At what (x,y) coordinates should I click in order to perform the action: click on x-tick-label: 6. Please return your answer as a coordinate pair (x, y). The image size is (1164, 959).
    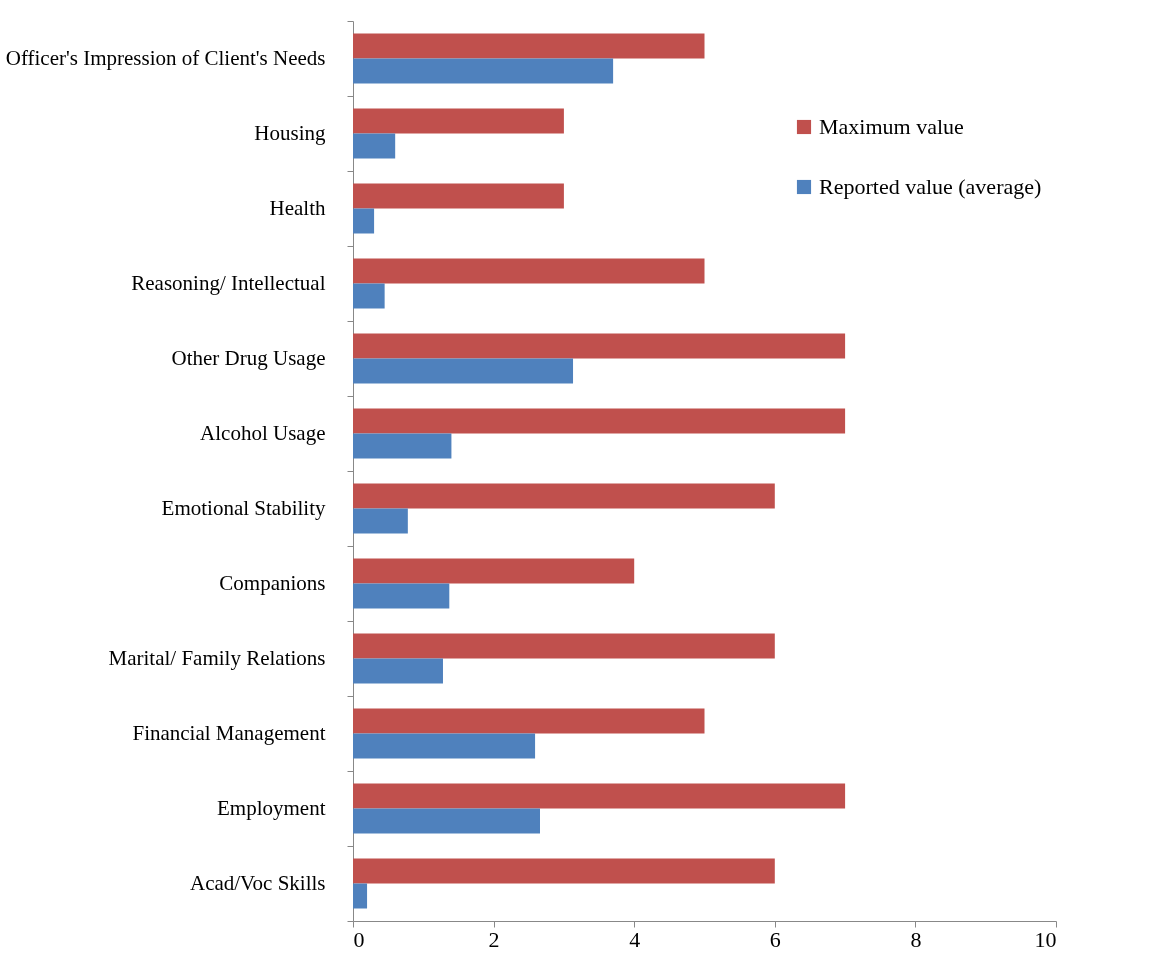
    Looking at the image, I should click on (775, 939).